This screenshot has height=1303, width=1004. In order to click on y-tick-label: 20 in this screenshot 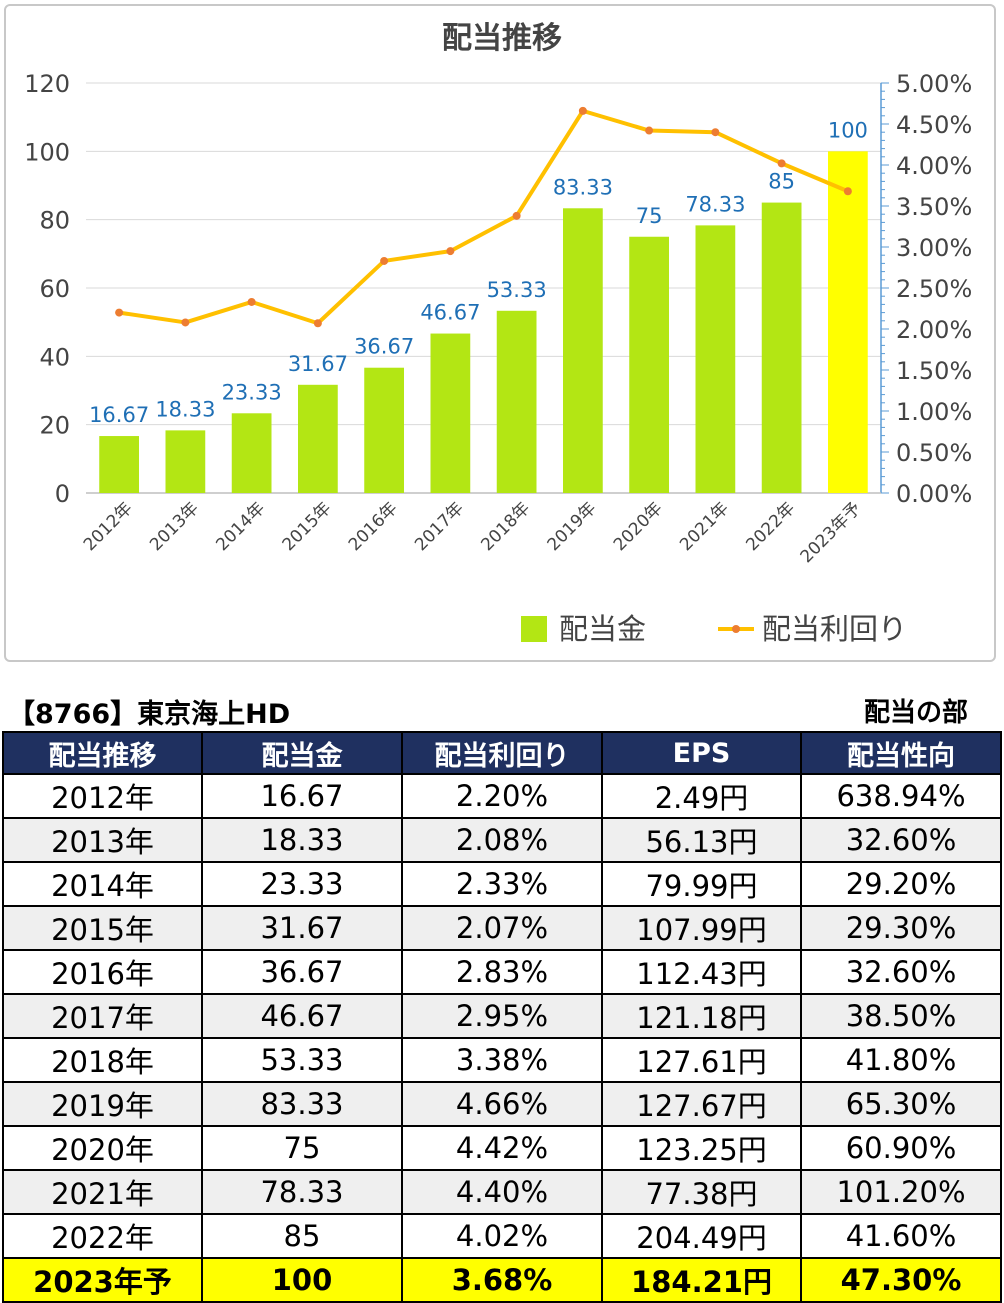, I will do `click(54, 426)`.